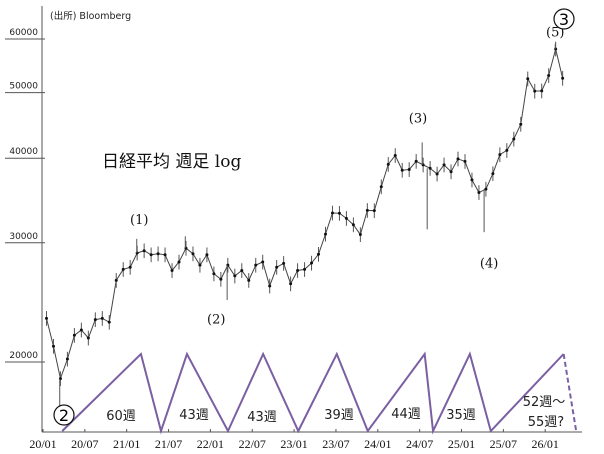 The width and height of the screenshot is (604, 454). What do you see at coordinates (25, 195) in the screenshot?
I see `y-ticks: 20000 30000 40000 50000 60000` at bounding box center [25, 195].